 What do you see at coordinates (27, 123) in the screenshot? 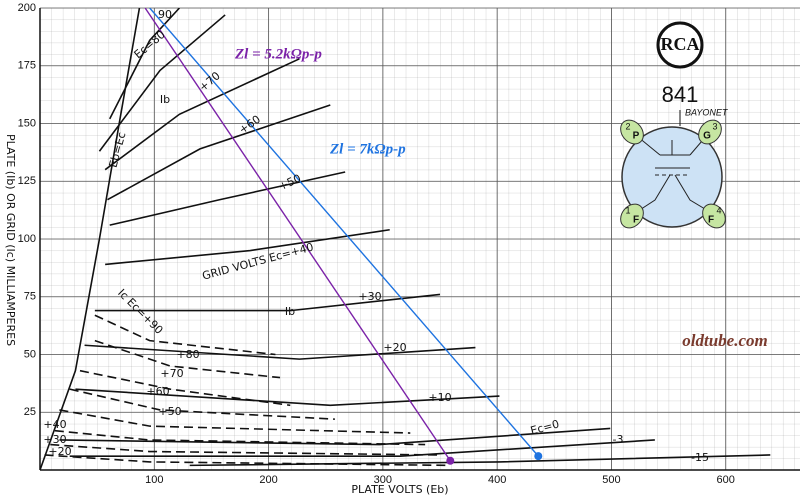
I see `y-tick-label: 150` at bounding box center [27, 123].